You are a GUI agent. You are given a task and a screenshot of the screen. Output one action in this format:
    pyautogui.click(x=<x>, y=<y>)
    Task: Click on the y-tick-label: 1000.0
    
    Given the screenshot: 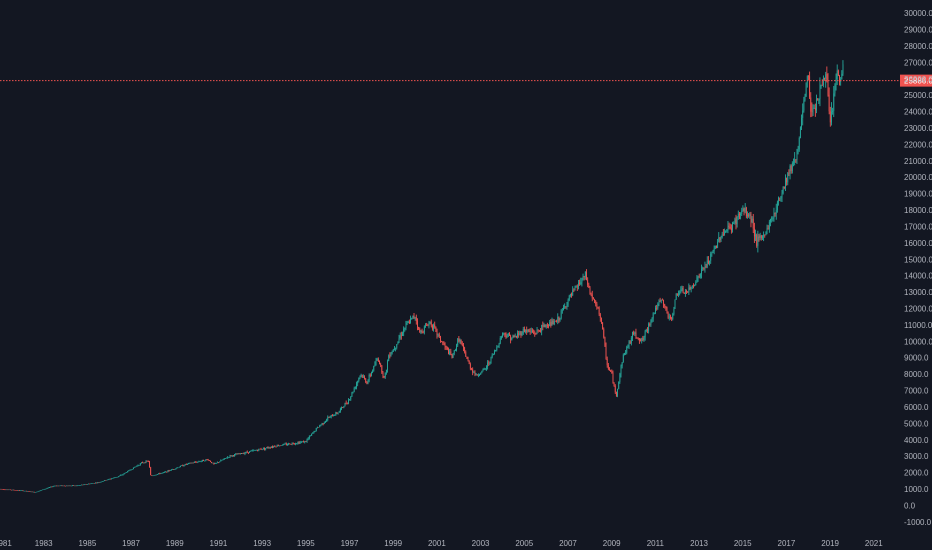 What is the action you would take?
    pyautogui.click(x=916, y=489)
    